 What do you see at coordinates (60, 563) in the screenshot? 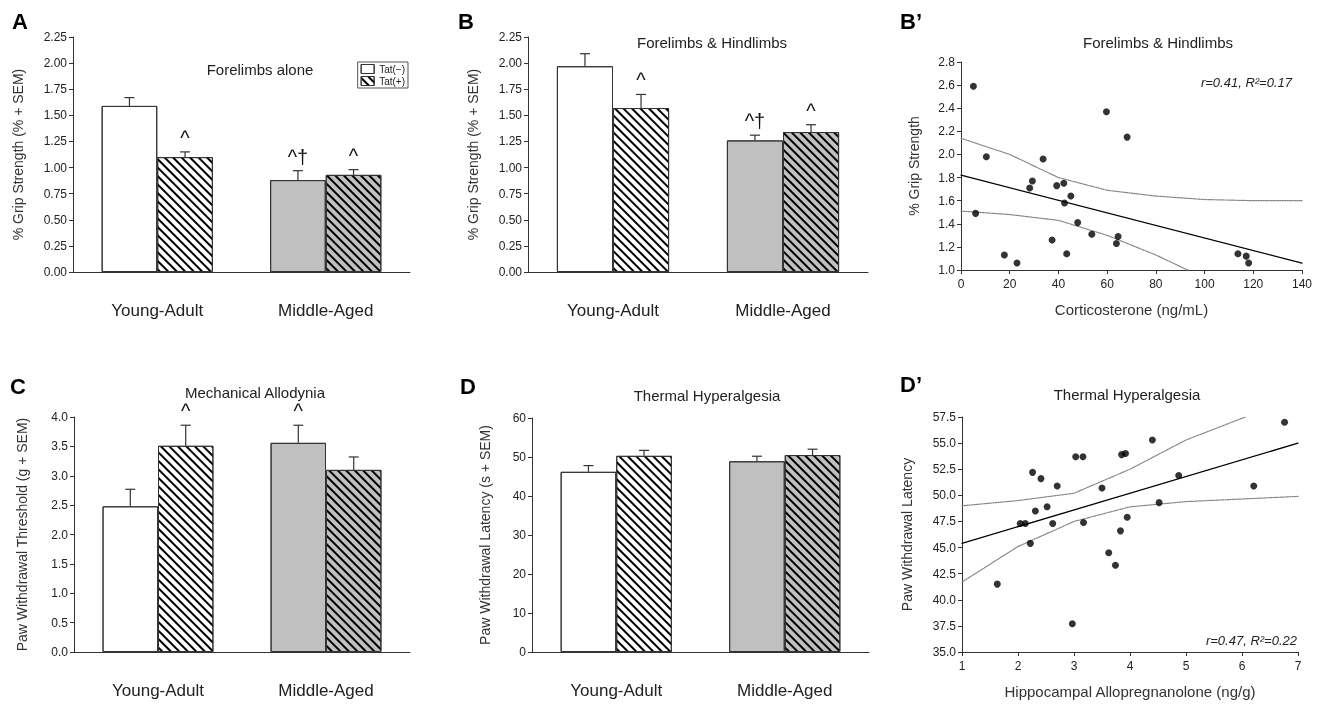
I see `y-tick-label: 1.5` at bounding box center [60, 563].